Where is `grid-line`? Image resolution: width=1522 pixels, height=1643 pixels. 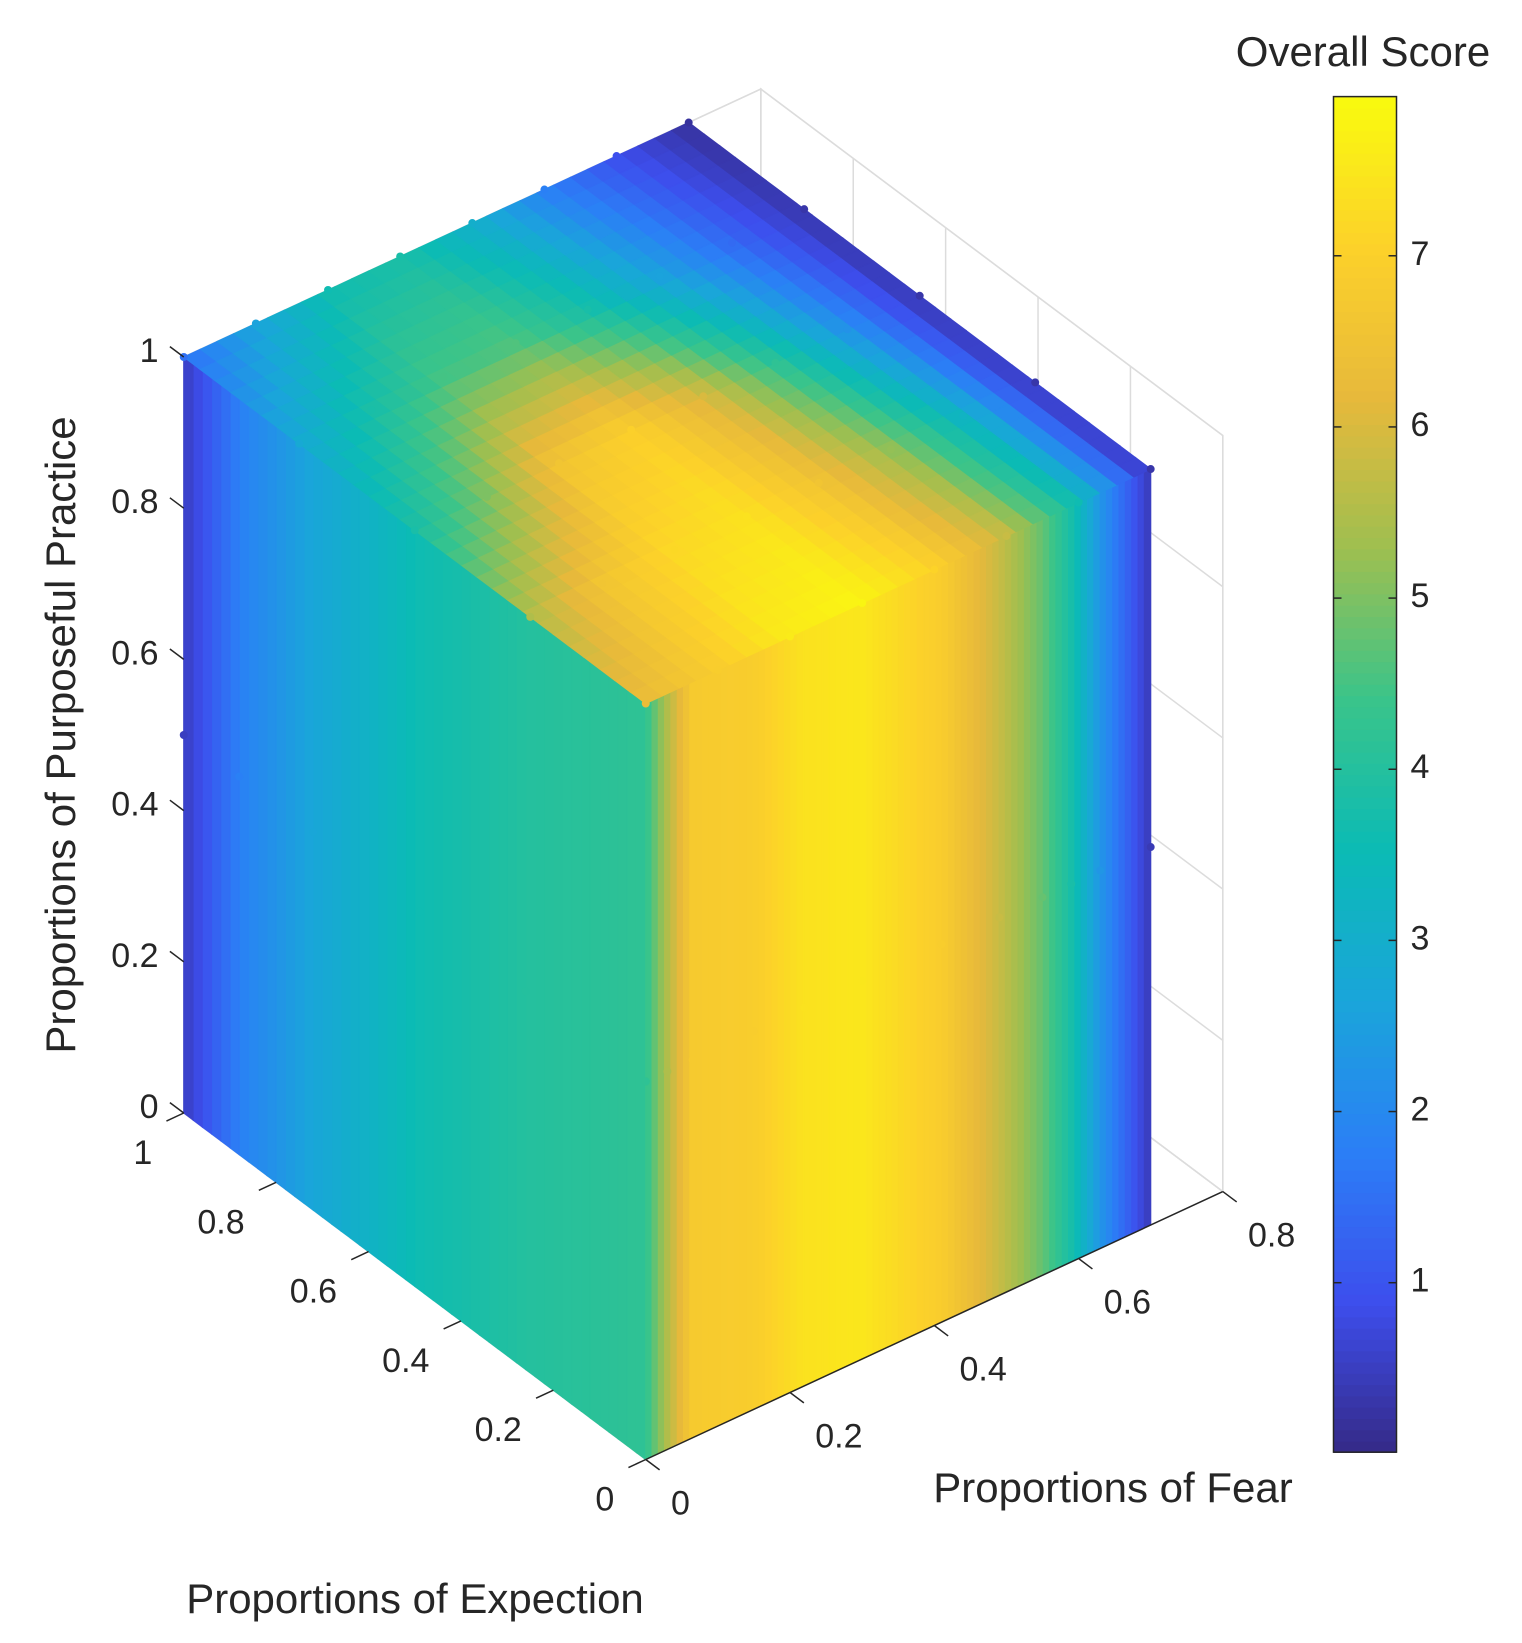
grid-line is located at coordinates (992, 262).